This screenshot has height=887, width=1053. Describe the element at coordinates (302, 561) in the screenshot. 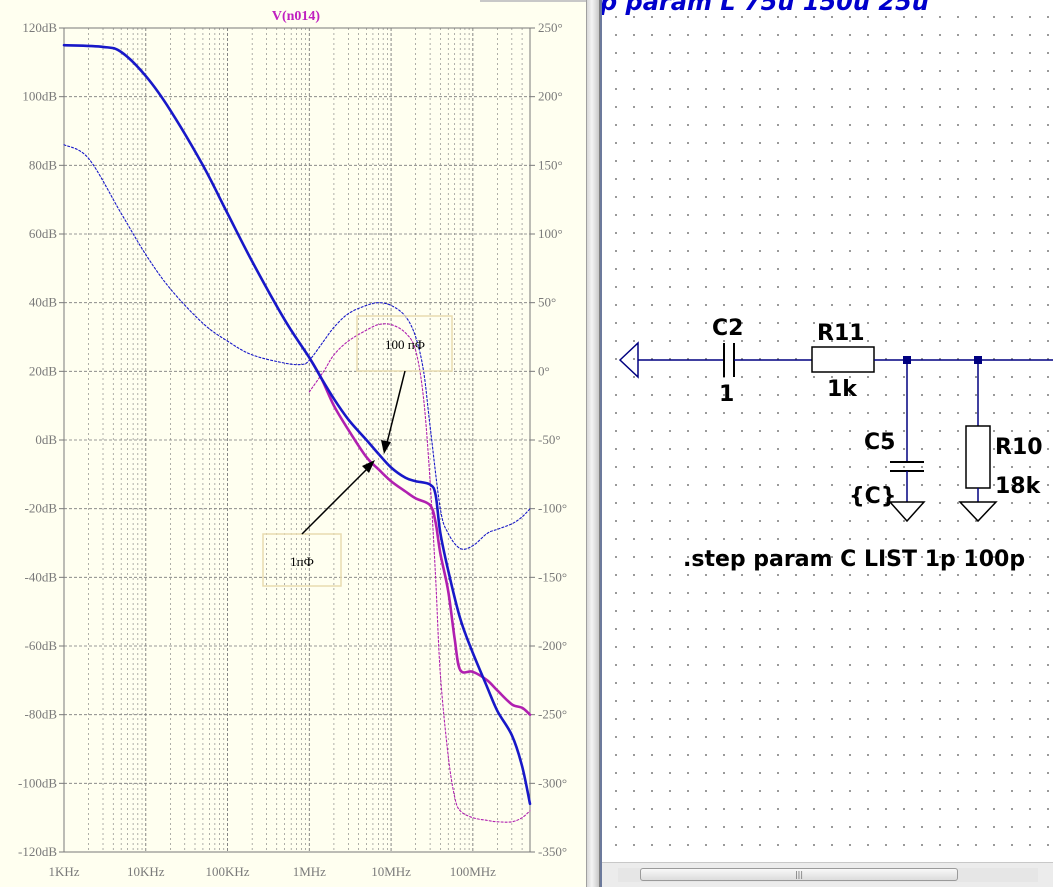

I see `annotation-label-1nf: 1пФ` at that location.